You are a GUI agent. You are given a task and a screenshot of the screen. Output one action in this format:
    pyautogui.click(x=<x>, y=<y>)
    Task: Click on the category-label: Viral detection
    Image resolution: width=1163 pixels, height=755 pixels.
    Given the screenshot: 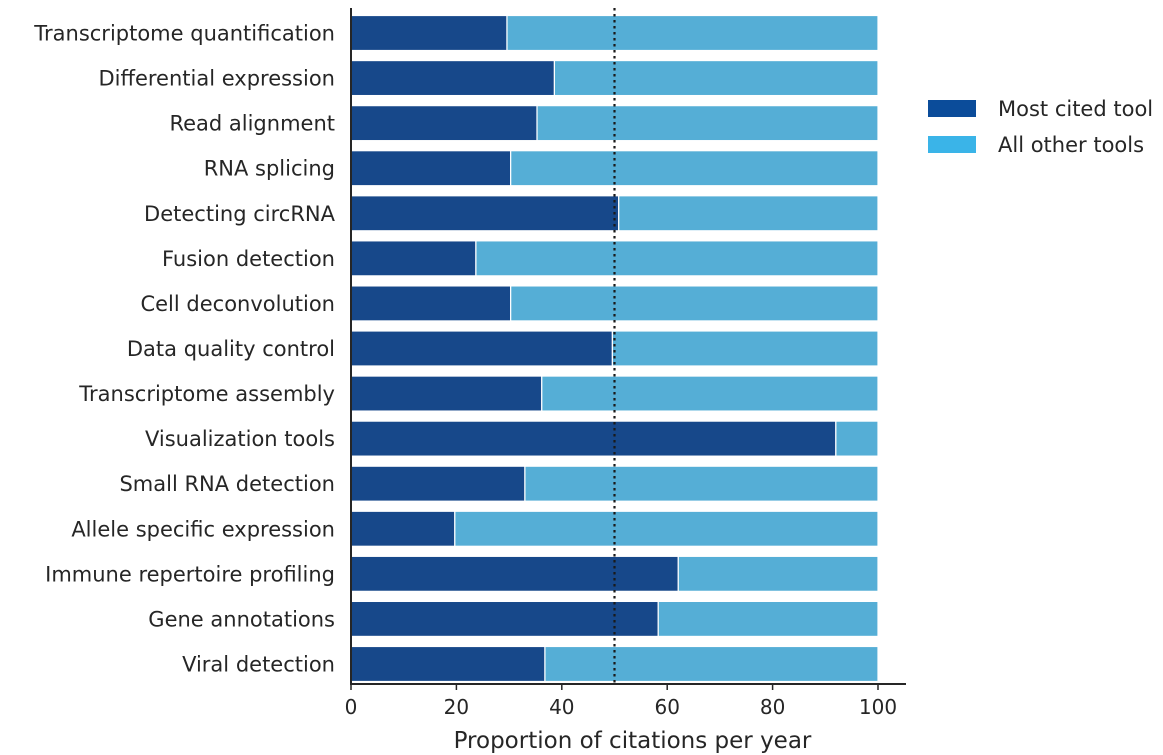 What is the action you would take?
    pyautogui.click(x=258, y=664)
    